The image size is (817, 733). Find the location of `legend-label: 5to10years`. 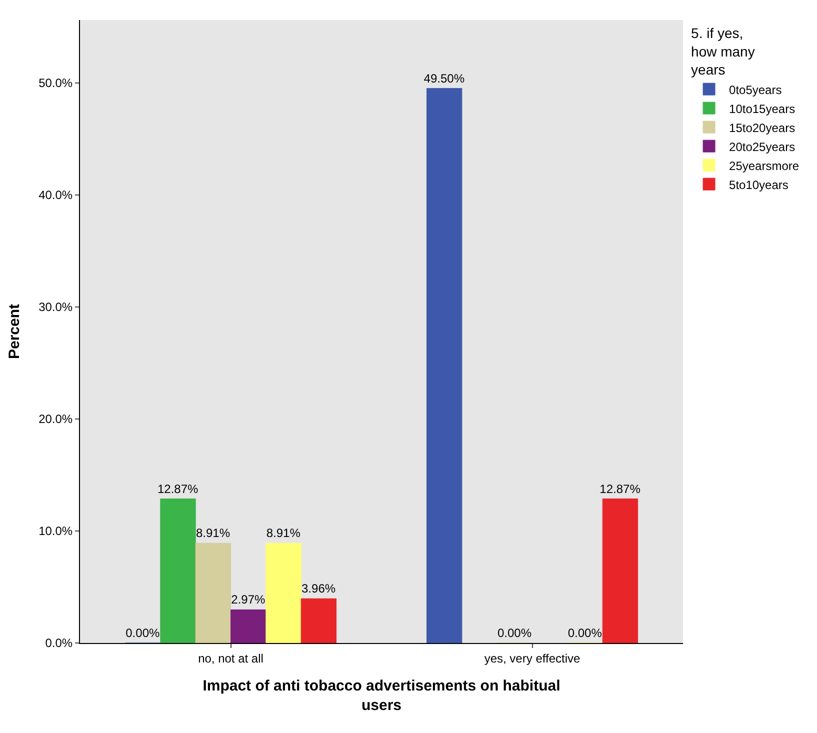

legend-label: 5to10years is located at coordinates (758, 185).